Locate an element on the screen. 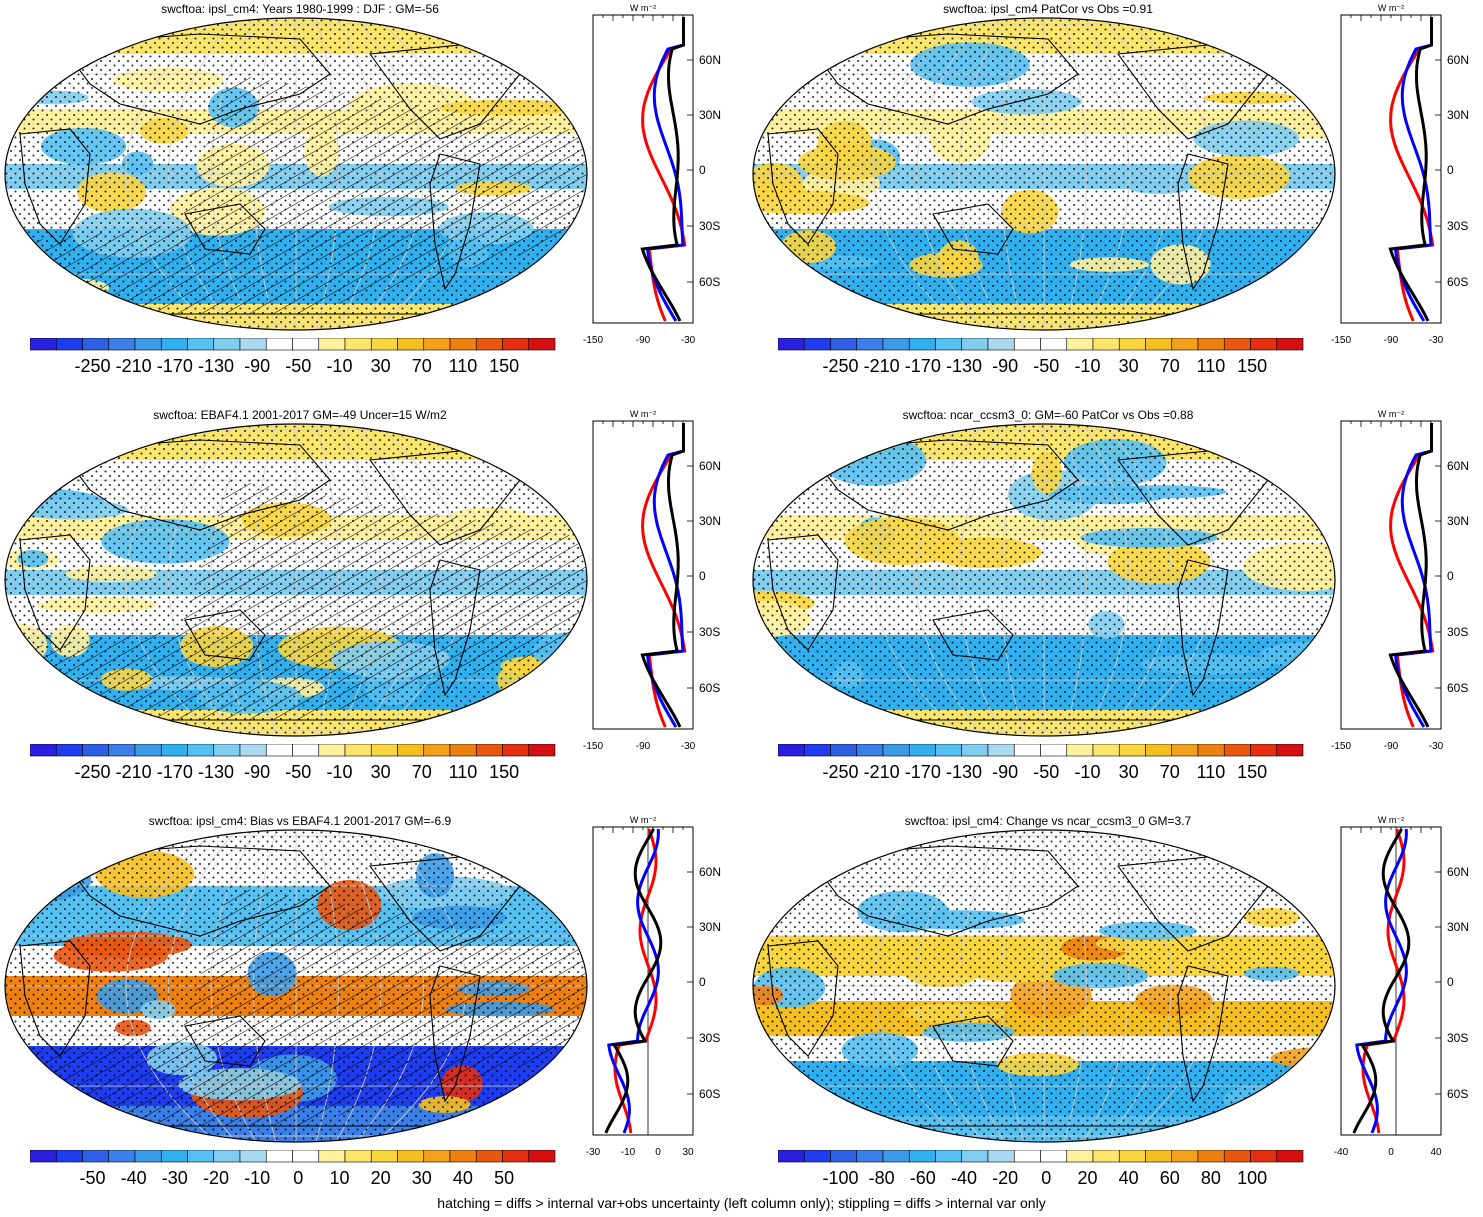 The image size is (1483, 1217). profile-xtick-label: 40 is located at coordinates (1436, 1152).